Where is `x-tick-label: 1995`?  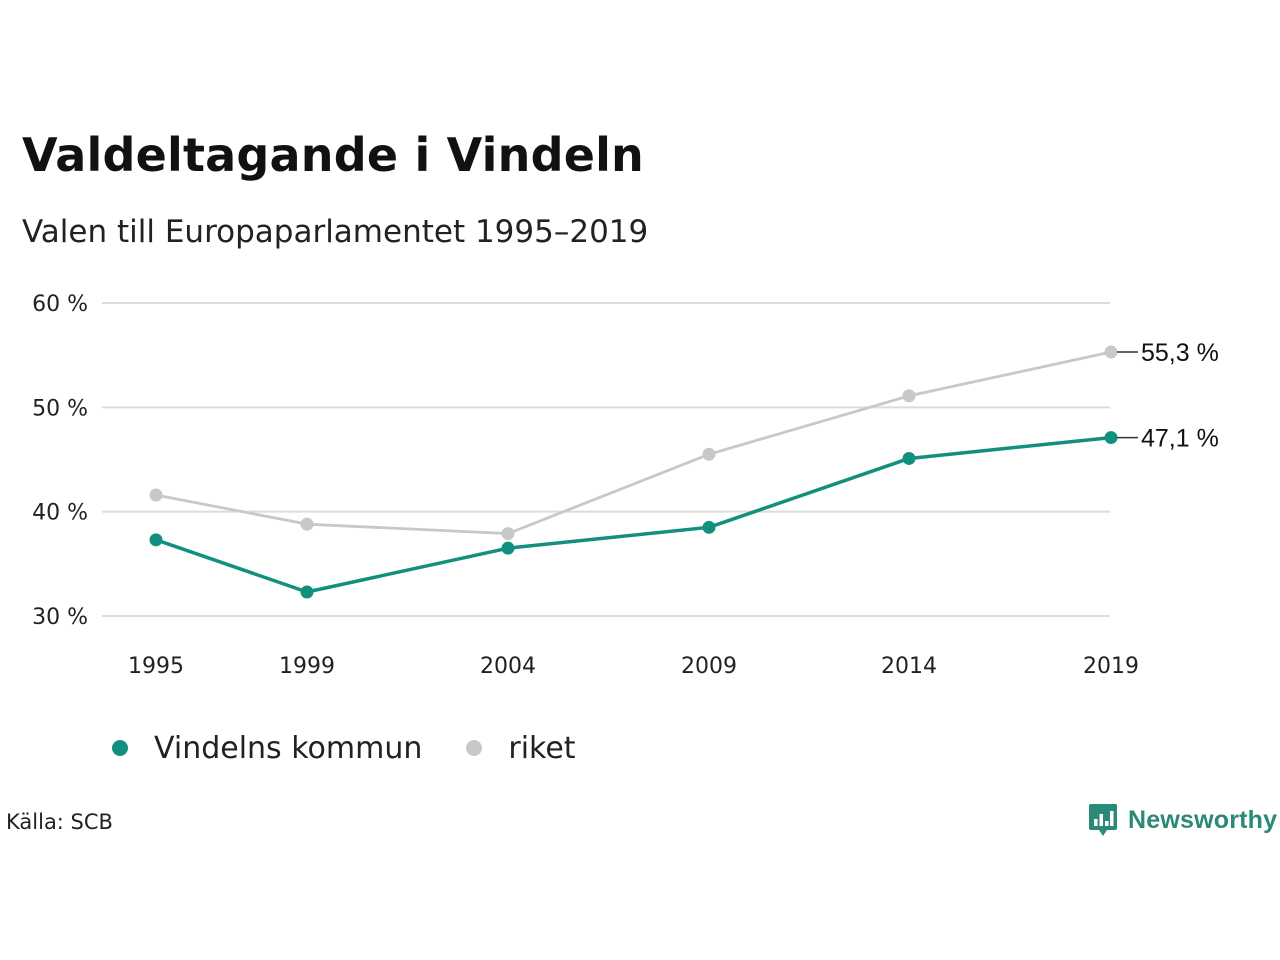 x-tick-label: 1995 is located at coordinates (156, 666).